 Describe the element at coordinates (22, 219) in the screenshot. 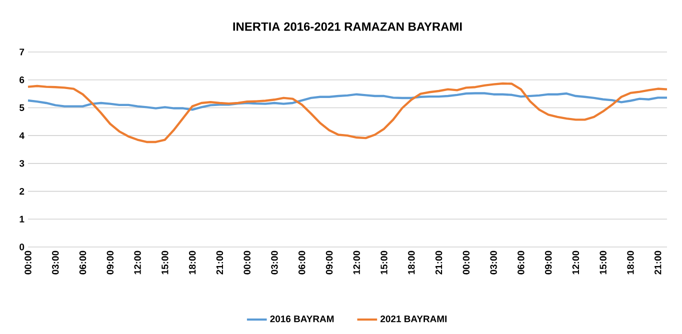

I see `y-tick-label: 1` at that location.